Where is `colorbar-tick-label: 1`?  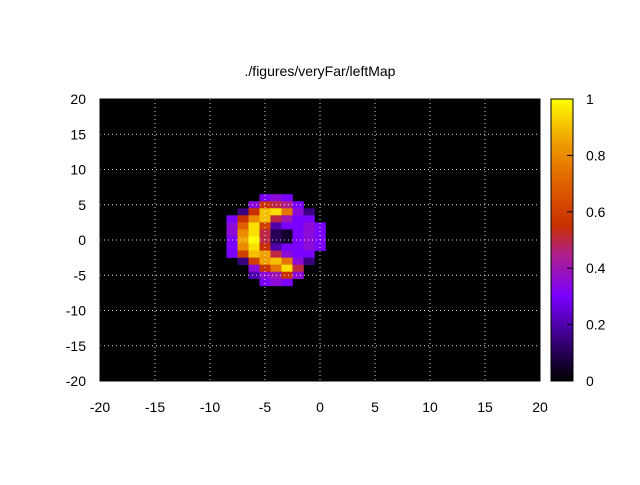
colorbar-tick-label: 1 is located at coordinates (590, 99).